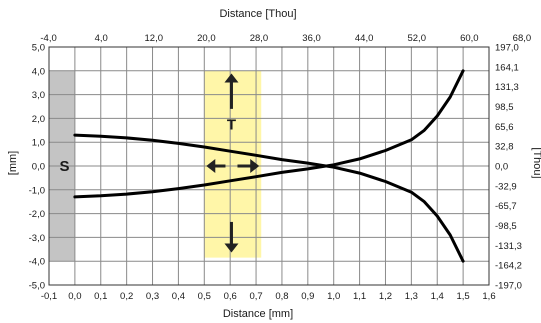 The width and height of the screenshot is (541, 323). I want to click on y-tick-label: -3,0, so click(37, 238).